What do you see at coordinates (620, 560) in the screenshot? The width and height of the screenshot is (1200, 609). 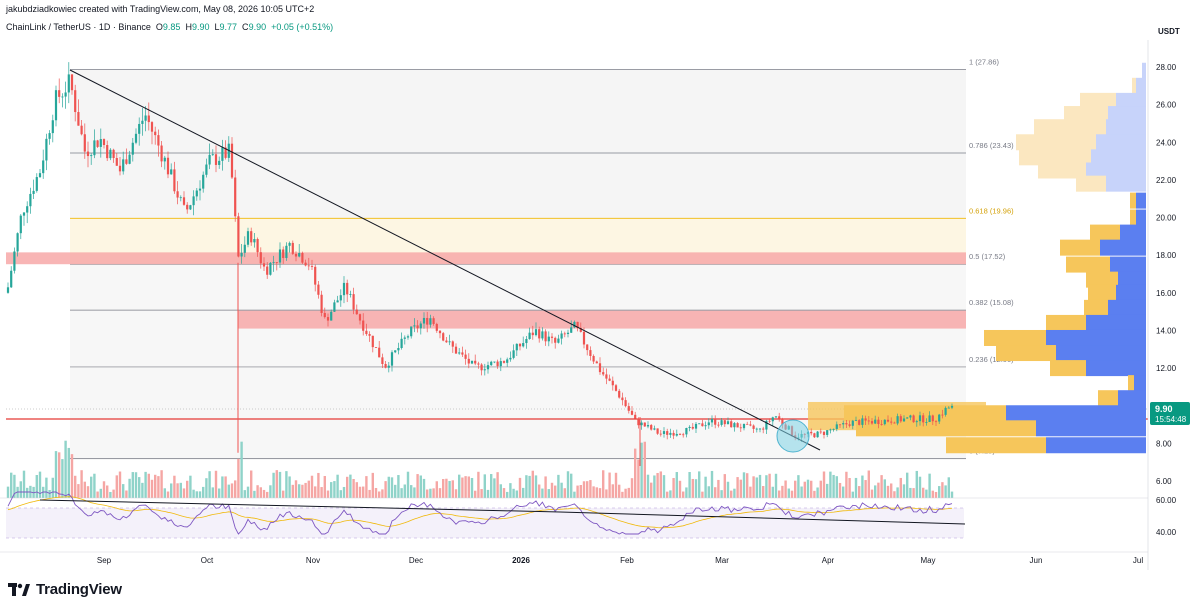 I see `time-axis: Sep Oct Nov Dec 2026 Feb Mar Apr May Jun Jul` at bounding box center [620, 560].